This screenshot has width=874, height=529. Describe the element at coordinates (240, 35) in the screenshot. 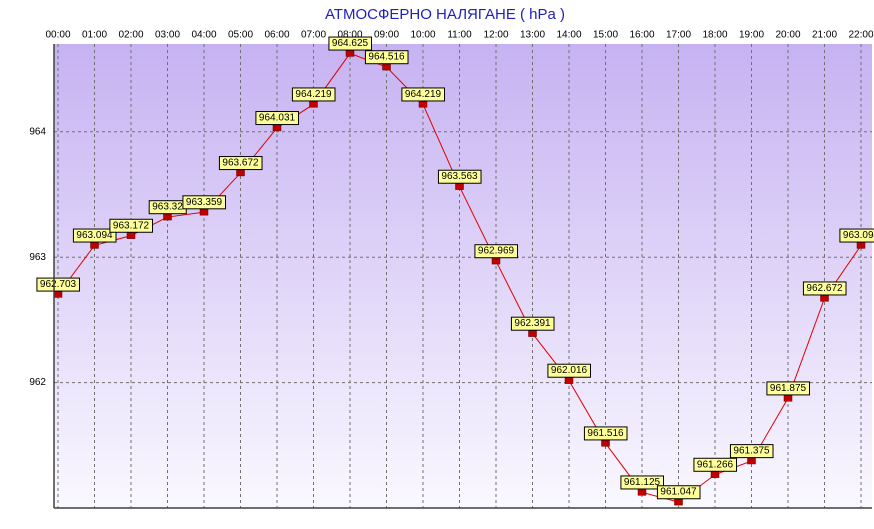

I see `x-tick-label: 05:00` at that location.